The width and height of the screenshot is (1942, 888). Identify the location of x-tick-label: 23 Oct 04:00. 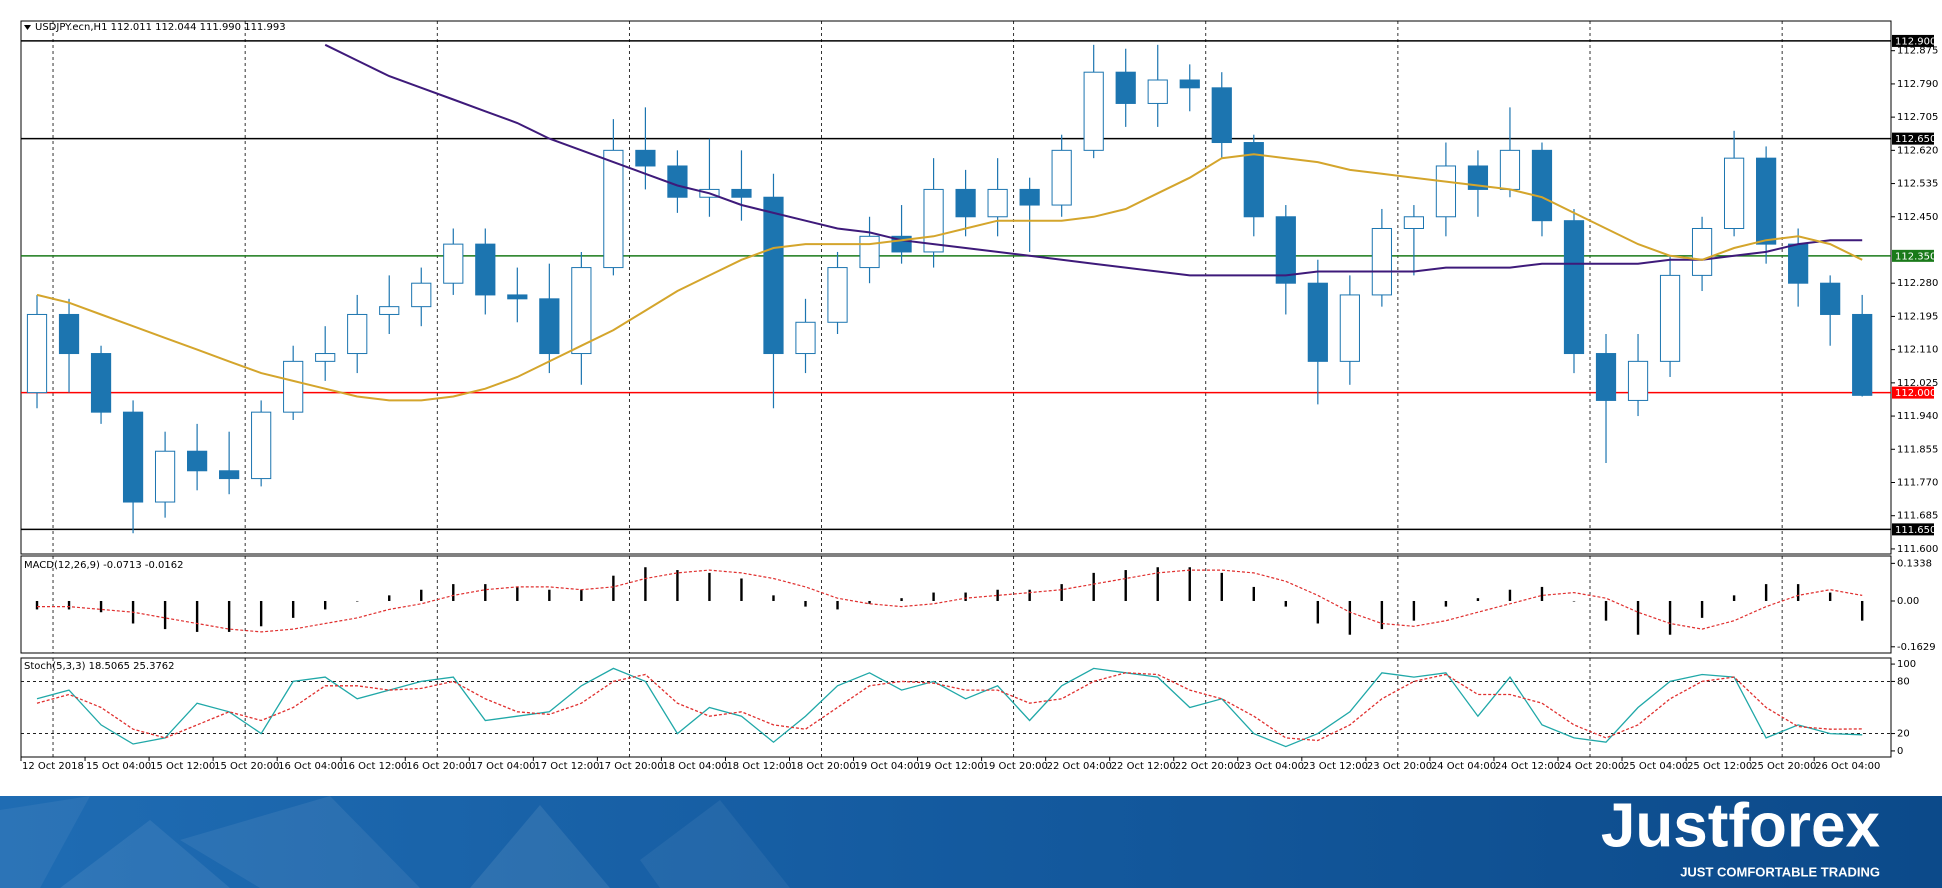
(1271, 766).